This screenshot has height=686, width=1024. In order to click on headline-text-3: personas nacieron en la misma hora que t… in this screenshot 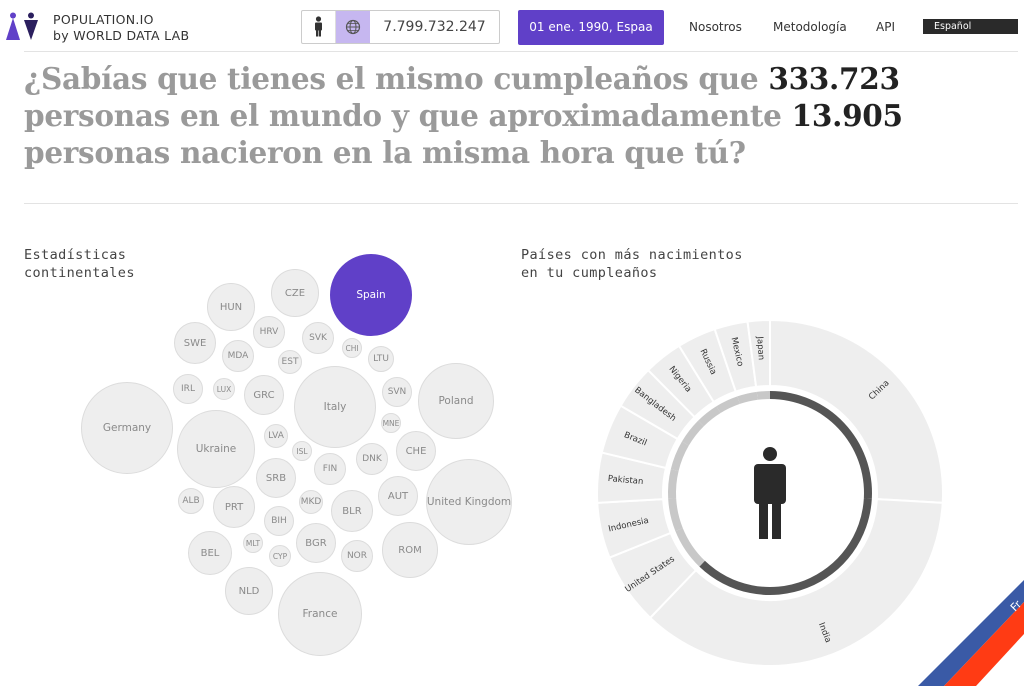, I will do `click(385, 152)`.